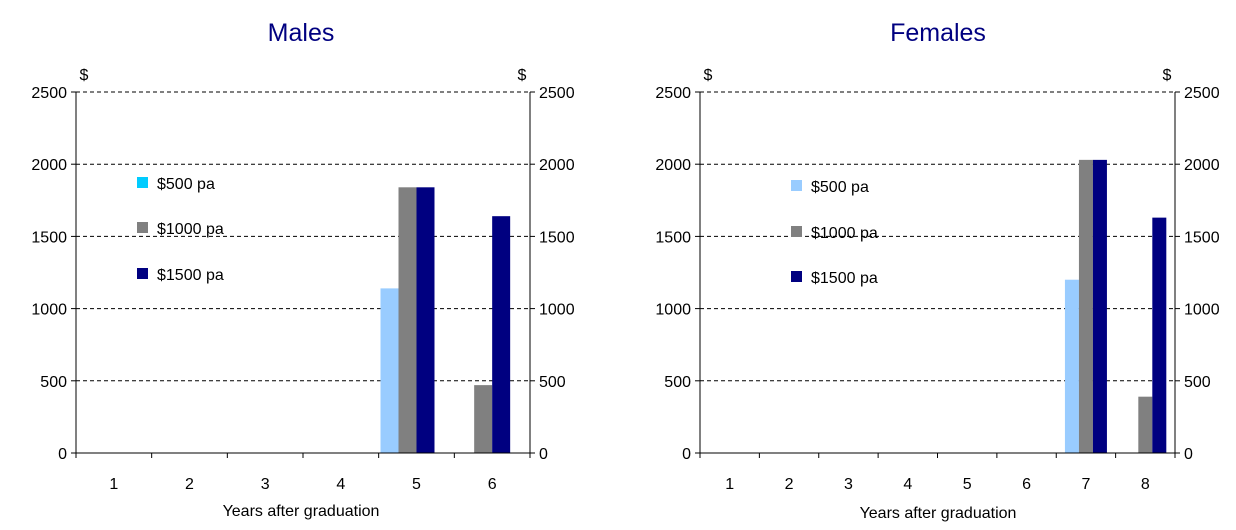  Describe the element at coordinates (938, 33) in the screenshot. I see `chart-title: Females` at that location.